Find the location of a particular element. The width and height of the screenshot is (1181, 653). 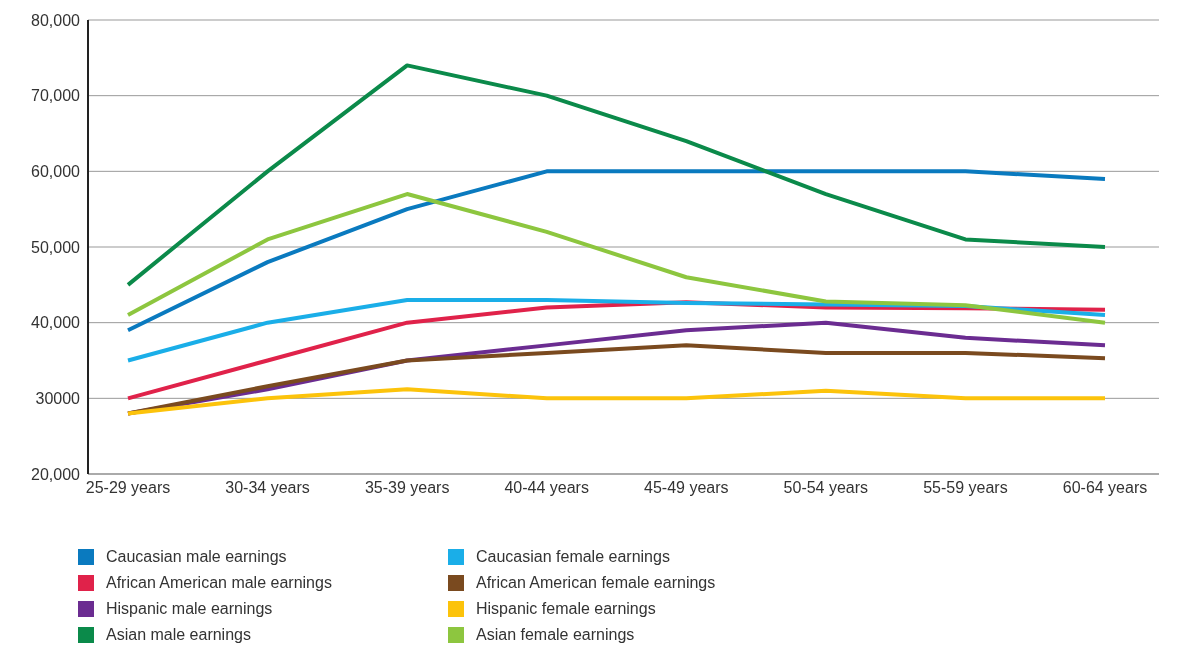

x-tick-label: 60-64 years is located at coordinates (1105, 488).